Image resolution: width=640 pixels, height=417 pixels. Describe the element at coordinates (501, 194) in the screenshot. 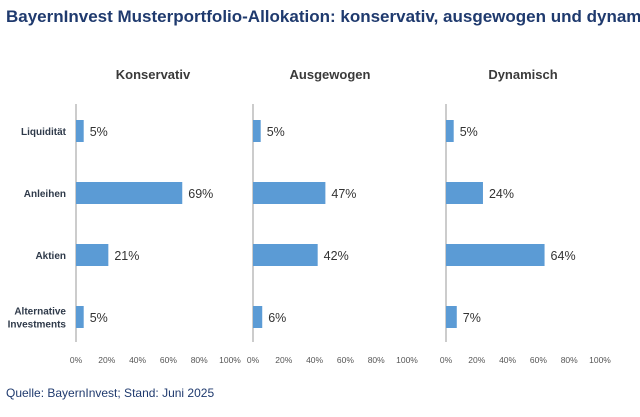

I see `value-label-2-1: 24%` at that location.